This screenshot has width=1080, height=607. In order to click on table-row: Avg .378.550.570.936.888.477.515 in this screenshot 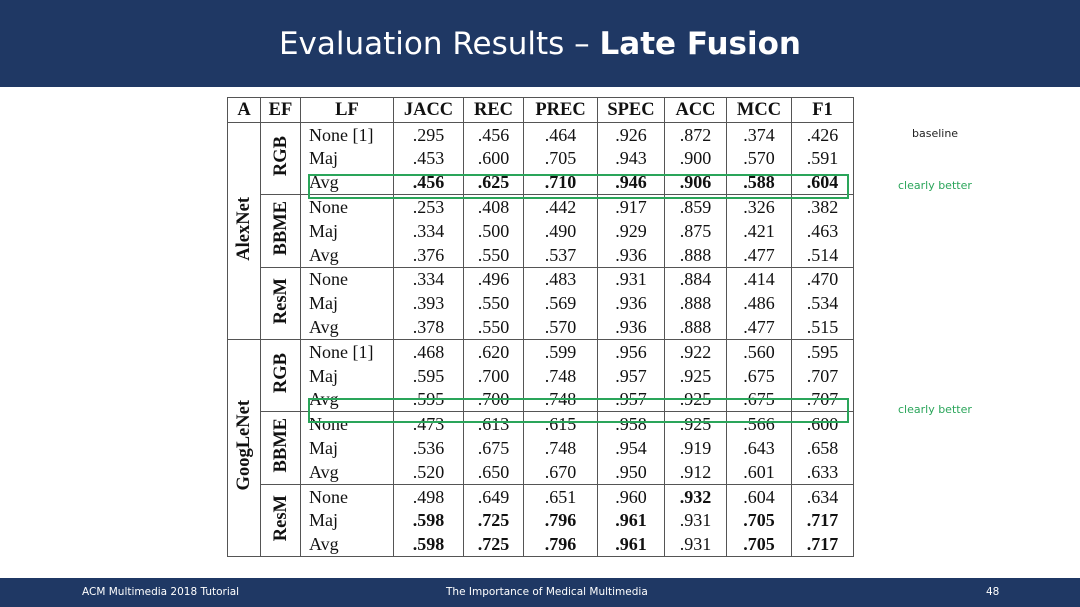, I will do `click(541, 327)`.